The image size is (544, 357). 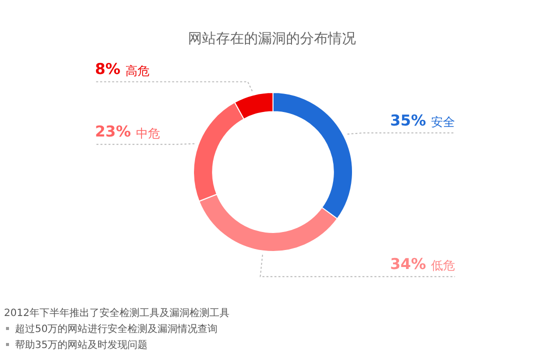 I want to click on slice-label: 安全, so click(x=443, y=122).